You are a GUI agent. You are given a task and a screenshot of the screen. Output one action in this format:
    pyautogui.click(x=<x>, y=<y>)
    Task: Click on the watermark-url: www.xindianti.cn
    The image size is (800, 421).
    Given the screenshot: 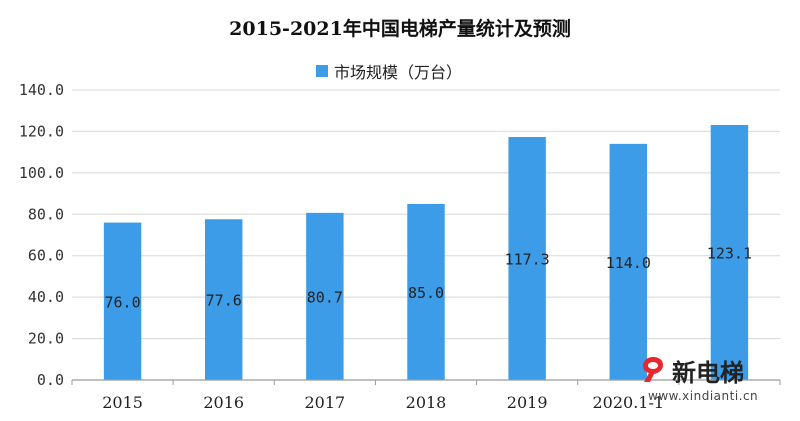 What is the action you would take?
    pyautogui.click(x=703, y=396)
    